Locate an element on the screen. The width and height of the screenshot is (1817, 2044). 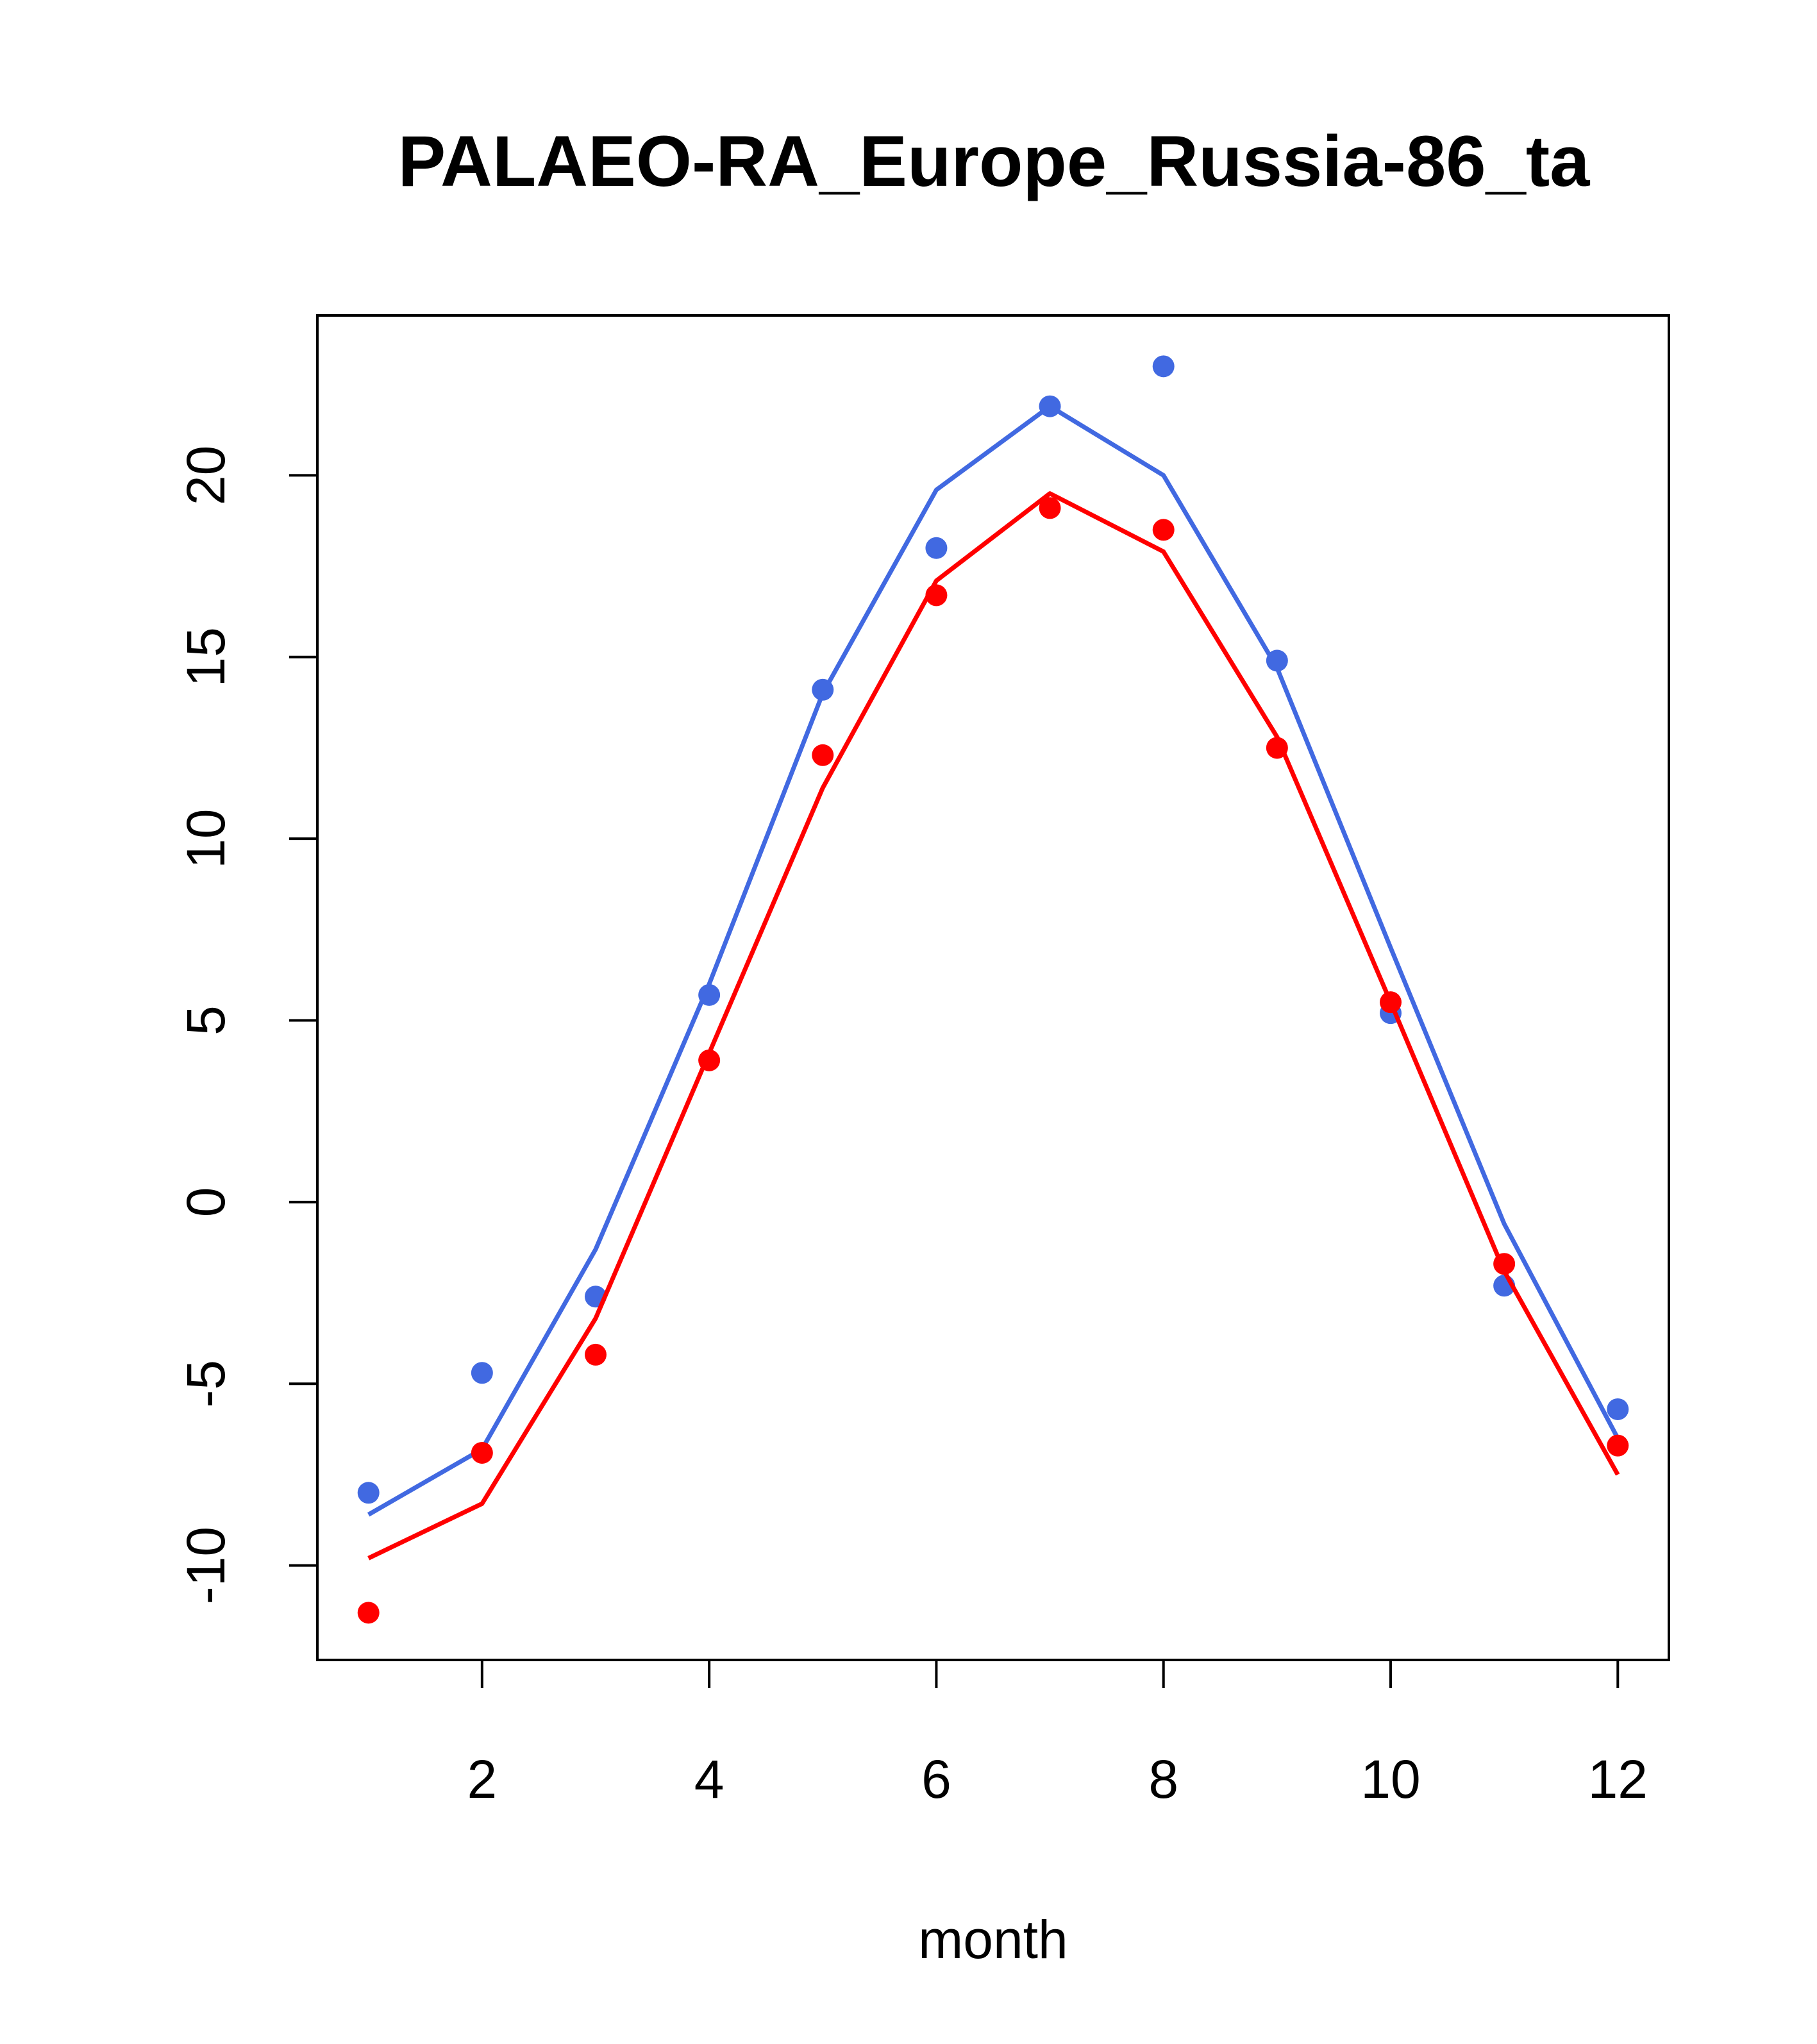
y-tick-label-10: 10 is located at coordinates (206, 838).